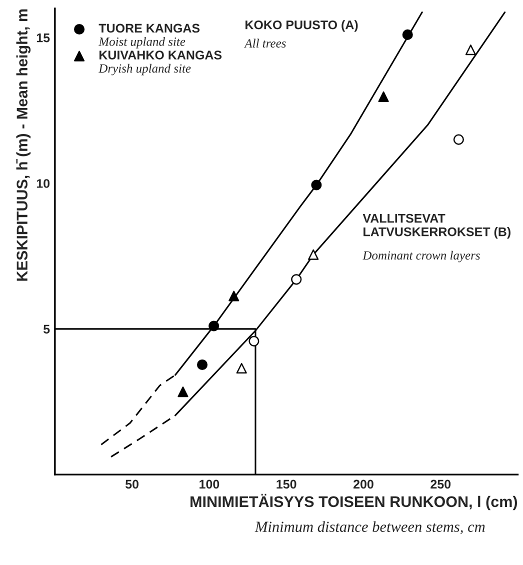  What do you see at coordinates (161, 55) in the screenshot?
I see `legend-label: KUIVAHKO KANGAS` at bounding box center [161, 55].